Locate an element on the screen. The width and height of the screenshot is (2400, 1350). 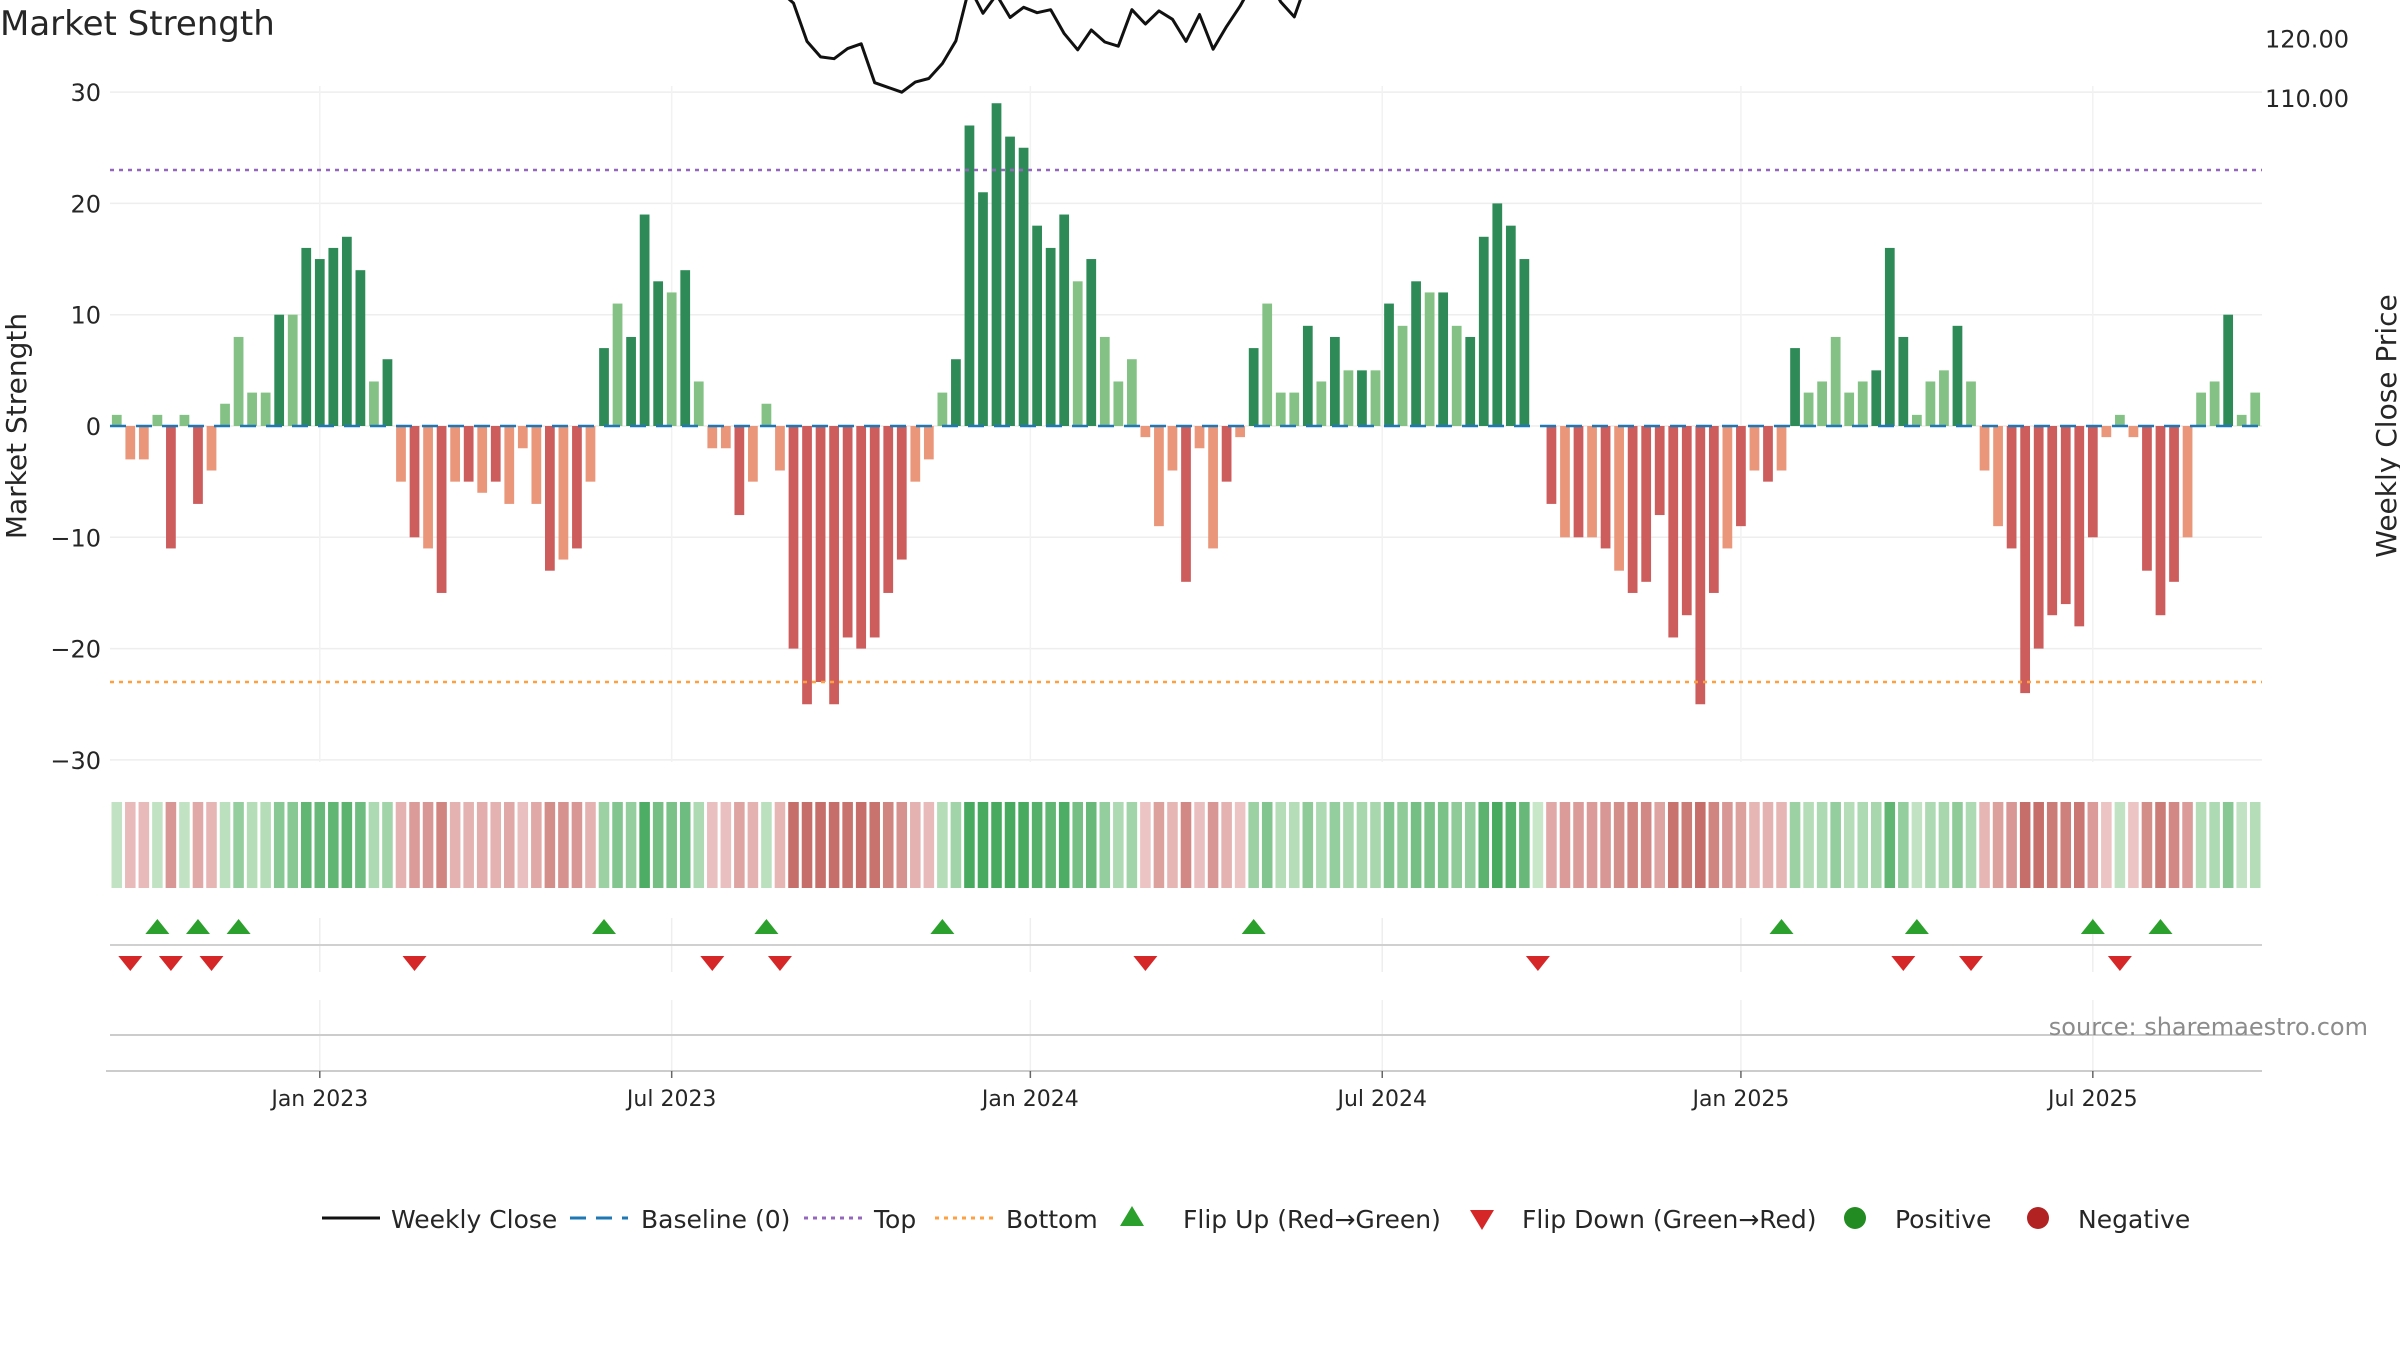
x-tick-label: Jan 2025 is located at coordinates (1739, 1099).